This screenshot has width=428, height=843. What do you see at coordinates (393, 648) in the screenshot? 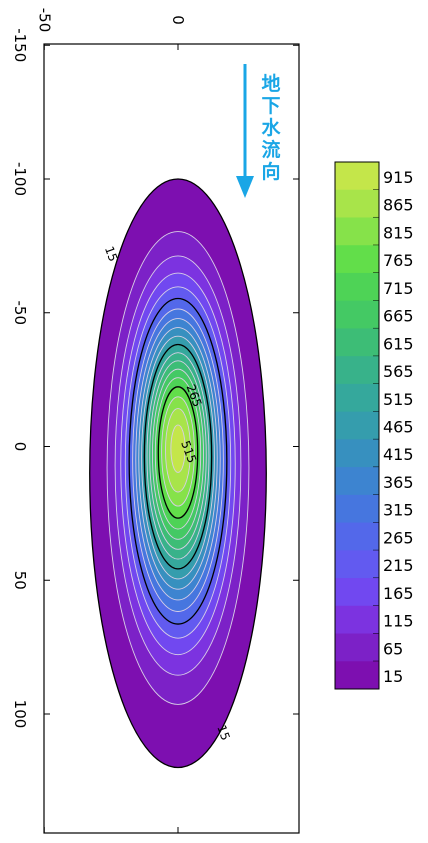
I see `legend-label-65: 65` at bounding box center [393, 648].